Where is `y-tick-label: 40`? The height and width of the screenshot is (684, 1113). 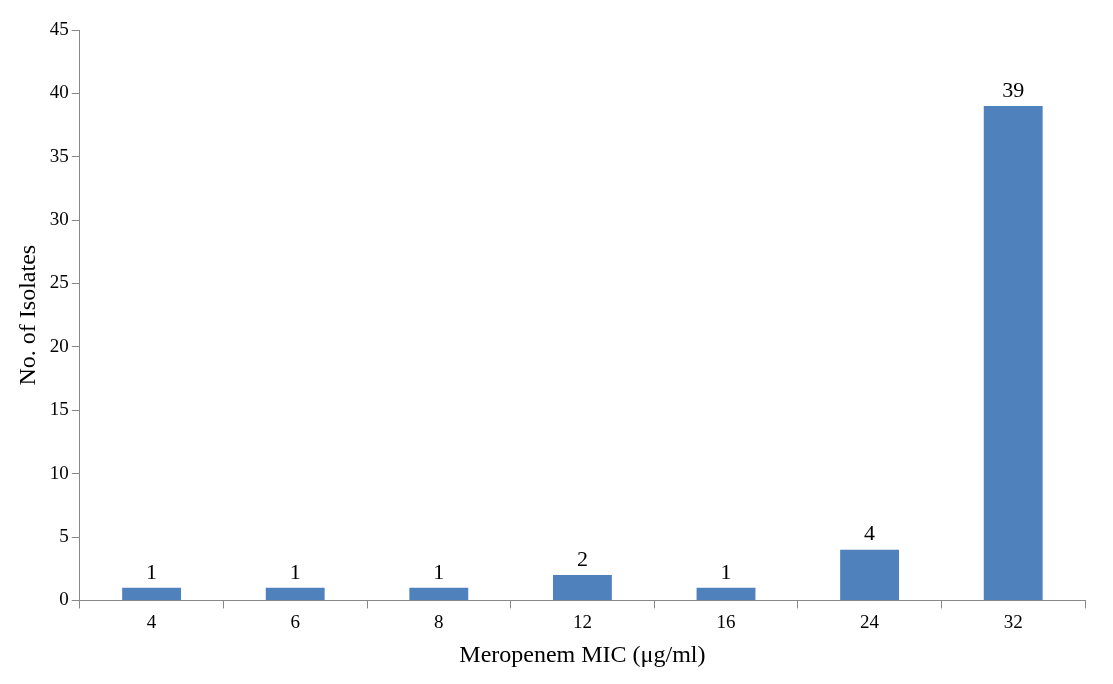 y-tick-label: 40 is located at coordinates (59, 92).